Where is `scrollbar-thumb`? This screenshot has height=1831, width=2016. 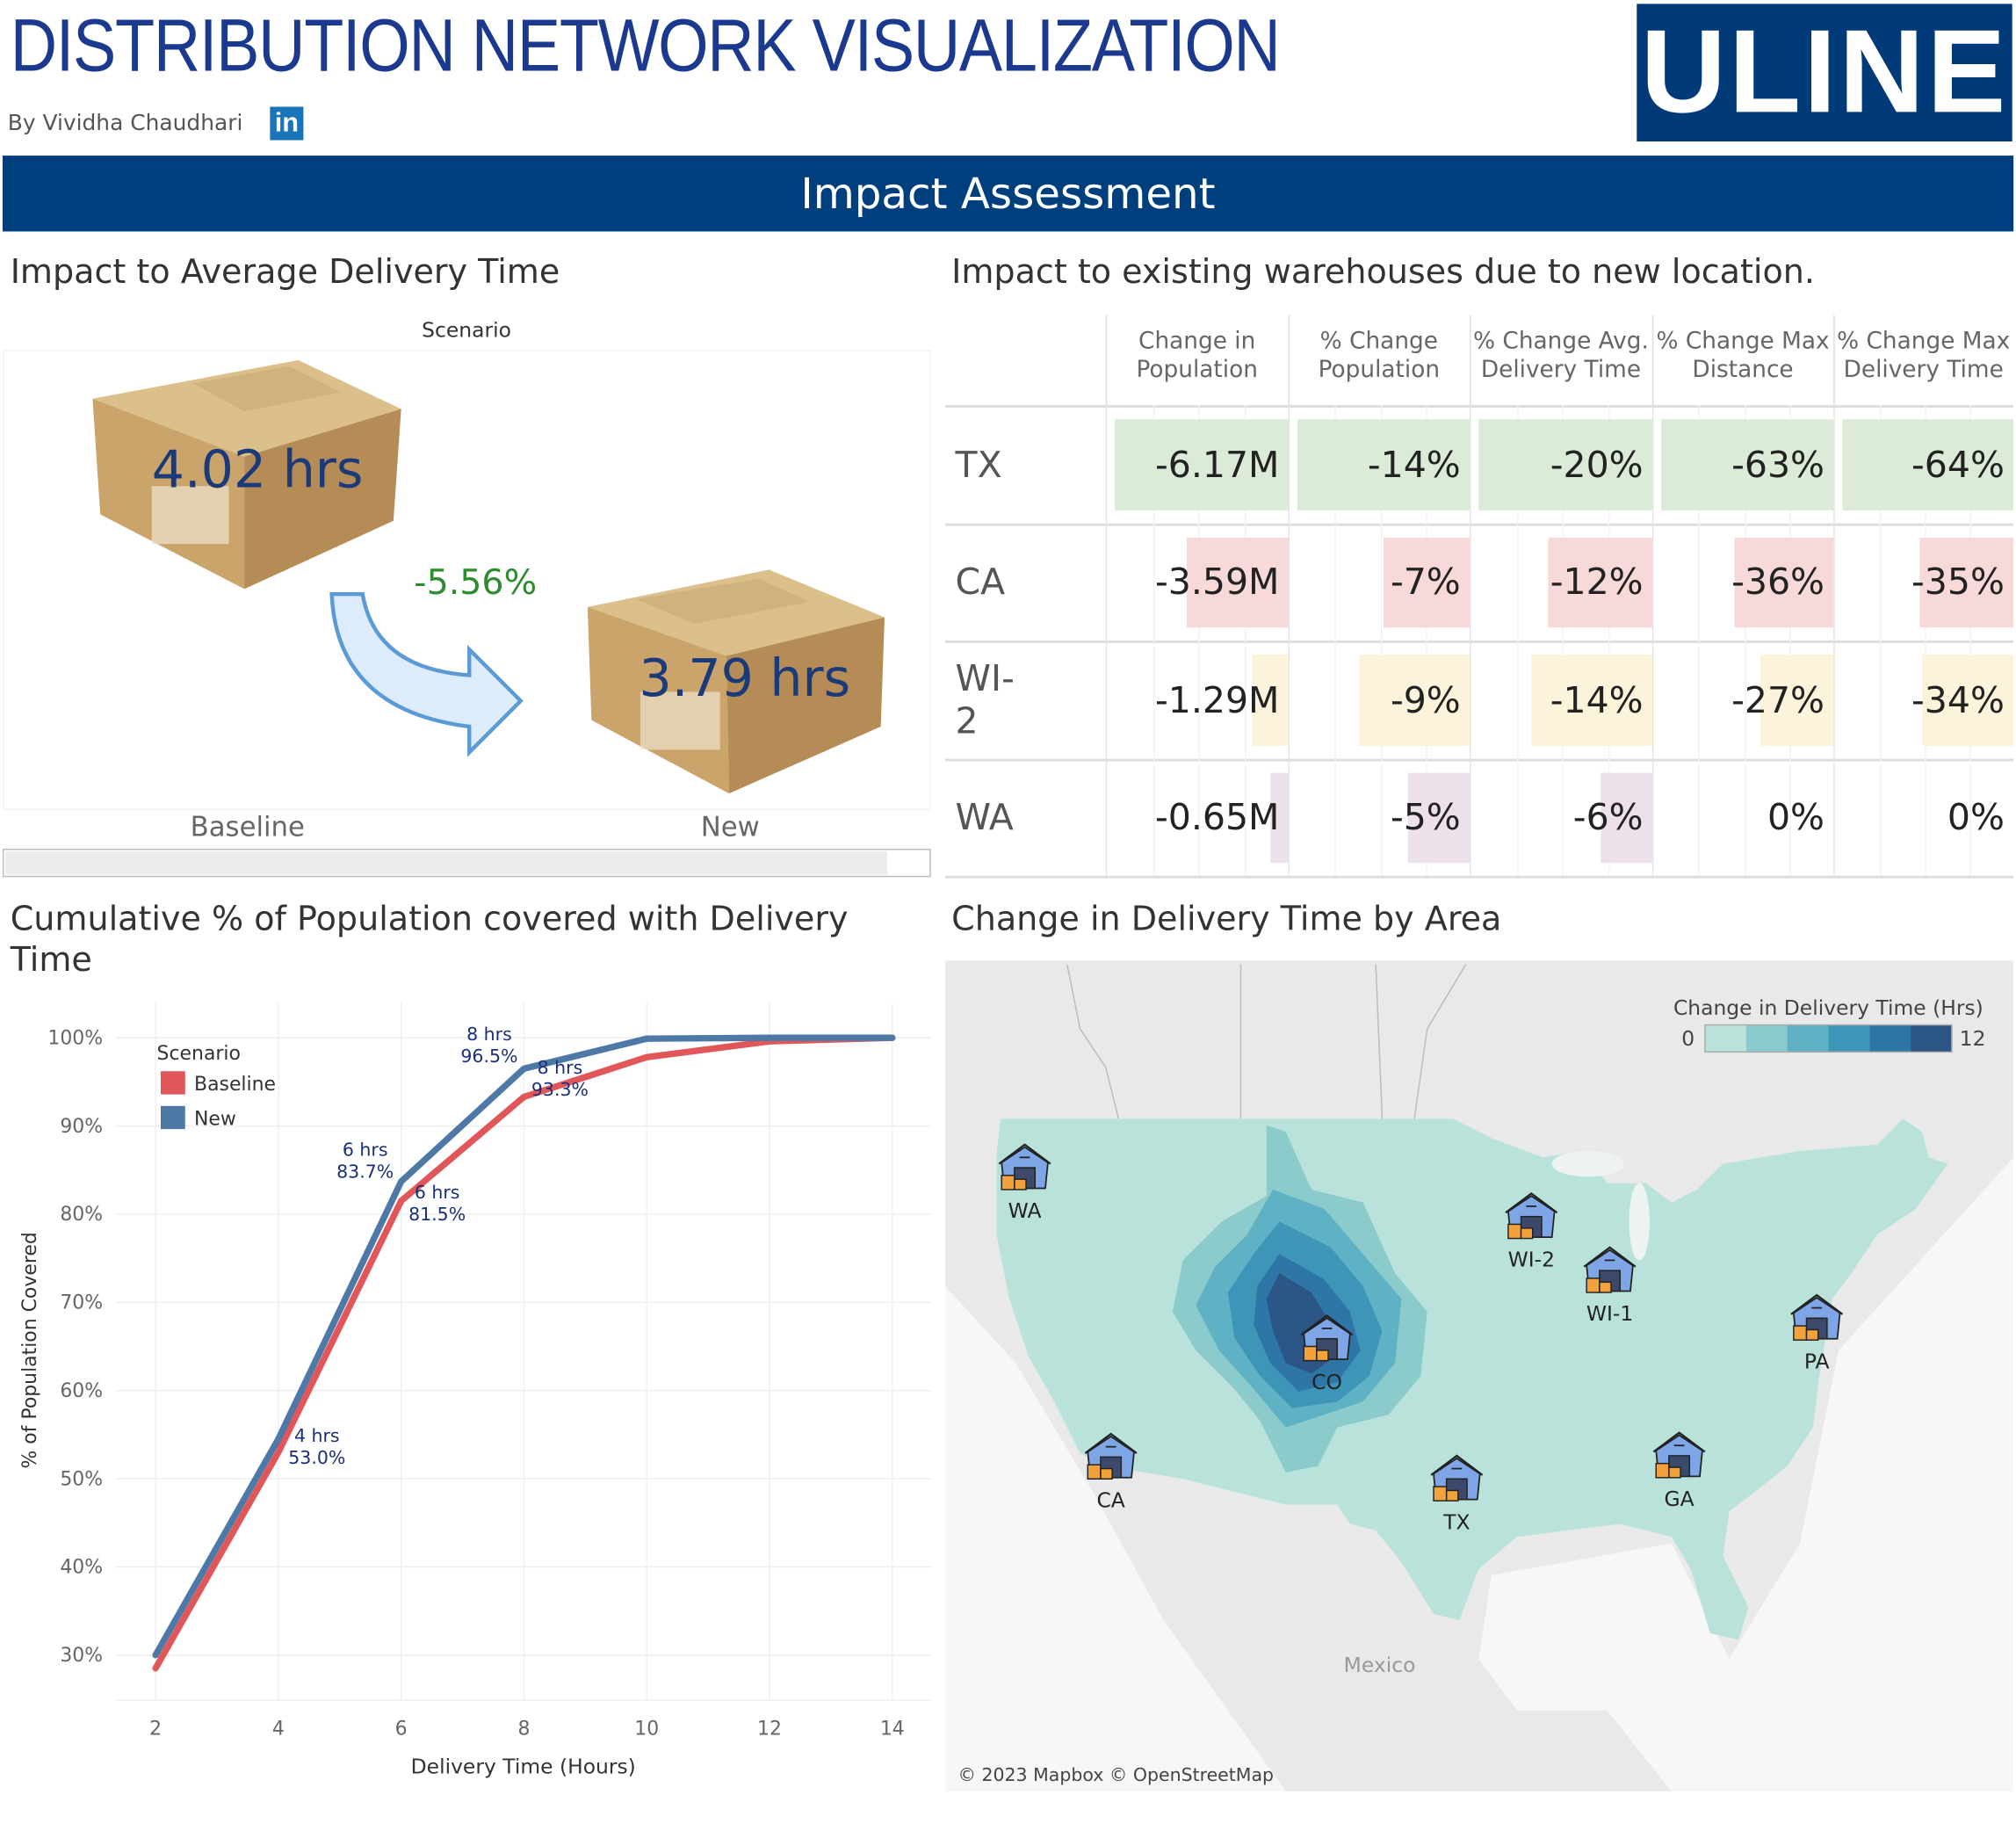
scrollbar-thumb is located at coordinates (445, 862).